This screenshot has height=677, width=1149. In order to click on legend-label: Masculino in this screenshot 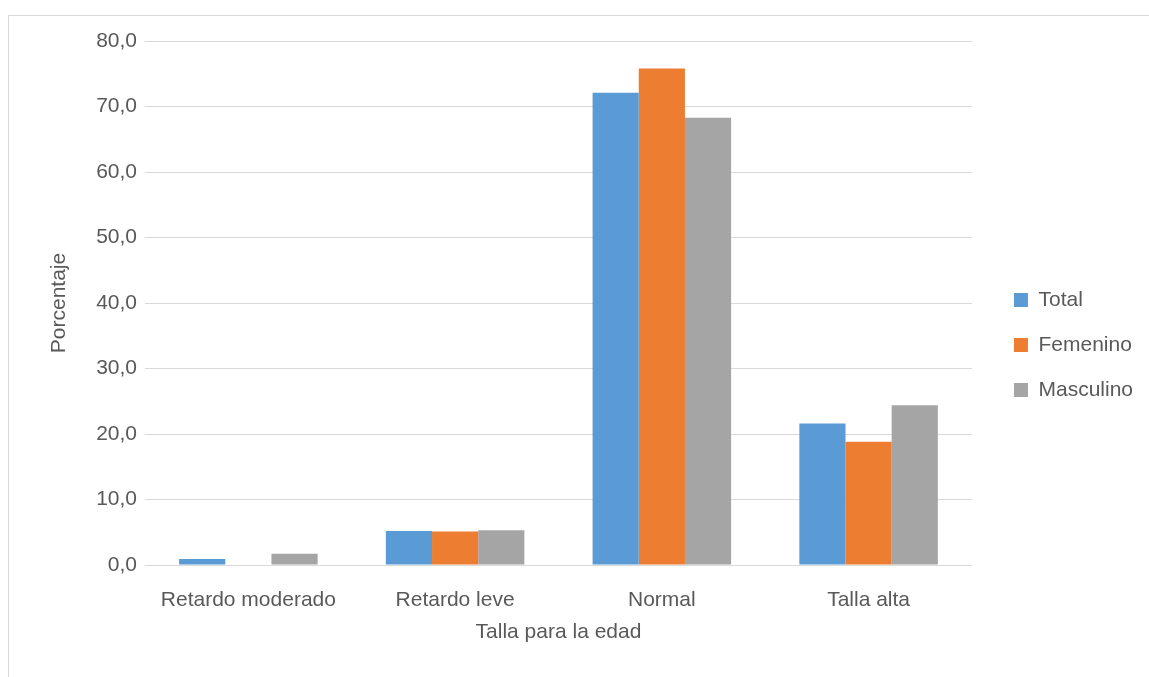, I will do `click(1086, 388)`.